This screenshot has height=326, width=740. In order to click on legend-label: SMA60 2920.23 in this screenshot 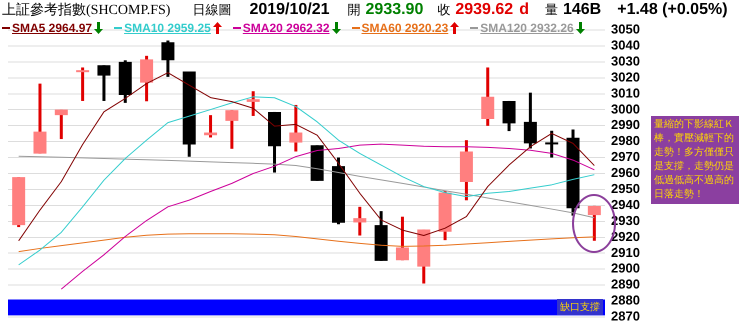, I will do `click(405, 27)`.